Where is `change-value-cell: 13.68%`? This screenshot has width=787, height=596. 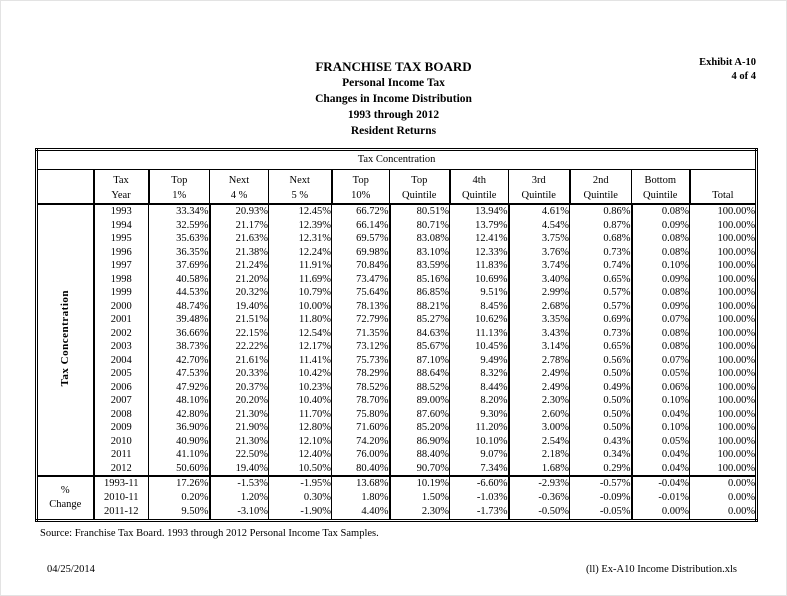 change-value-cell: 13.68% is located at coordinates (361, 483).